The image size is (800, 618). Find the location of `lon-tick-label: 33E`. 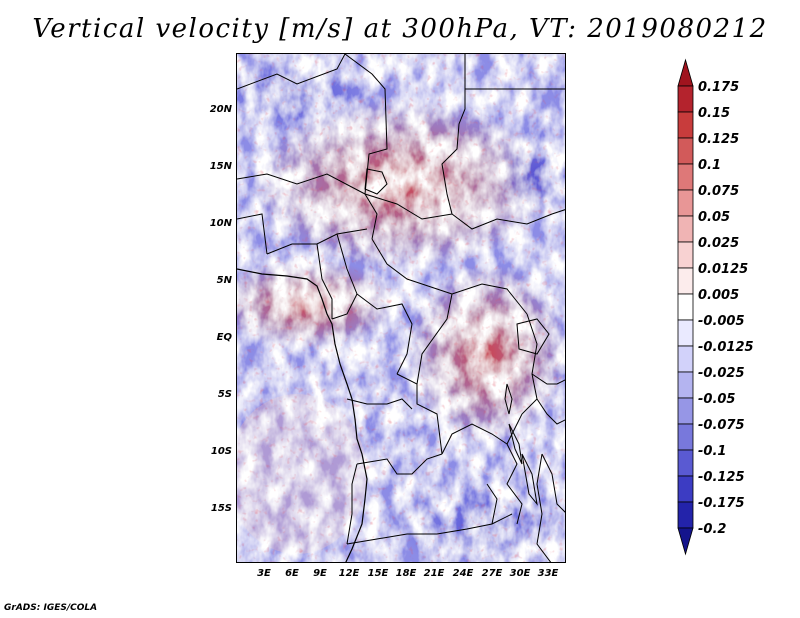

lon-tick-label: 33E is located at coordinates (548, 573).